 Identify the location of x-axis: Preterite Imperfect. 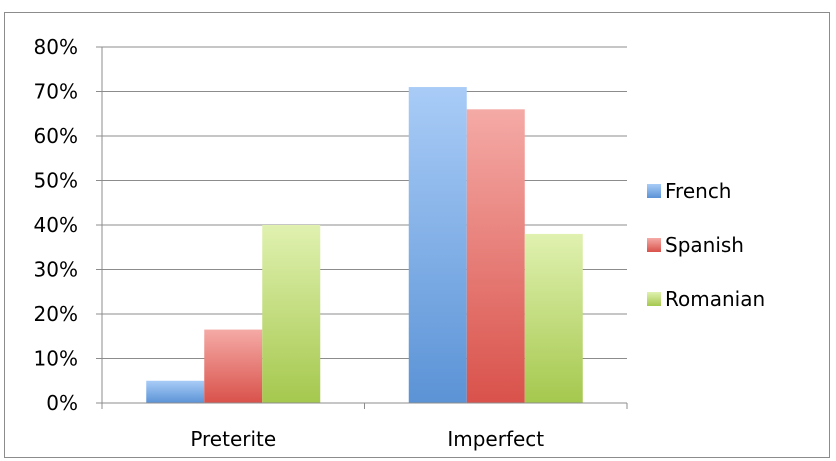
(364, 426).